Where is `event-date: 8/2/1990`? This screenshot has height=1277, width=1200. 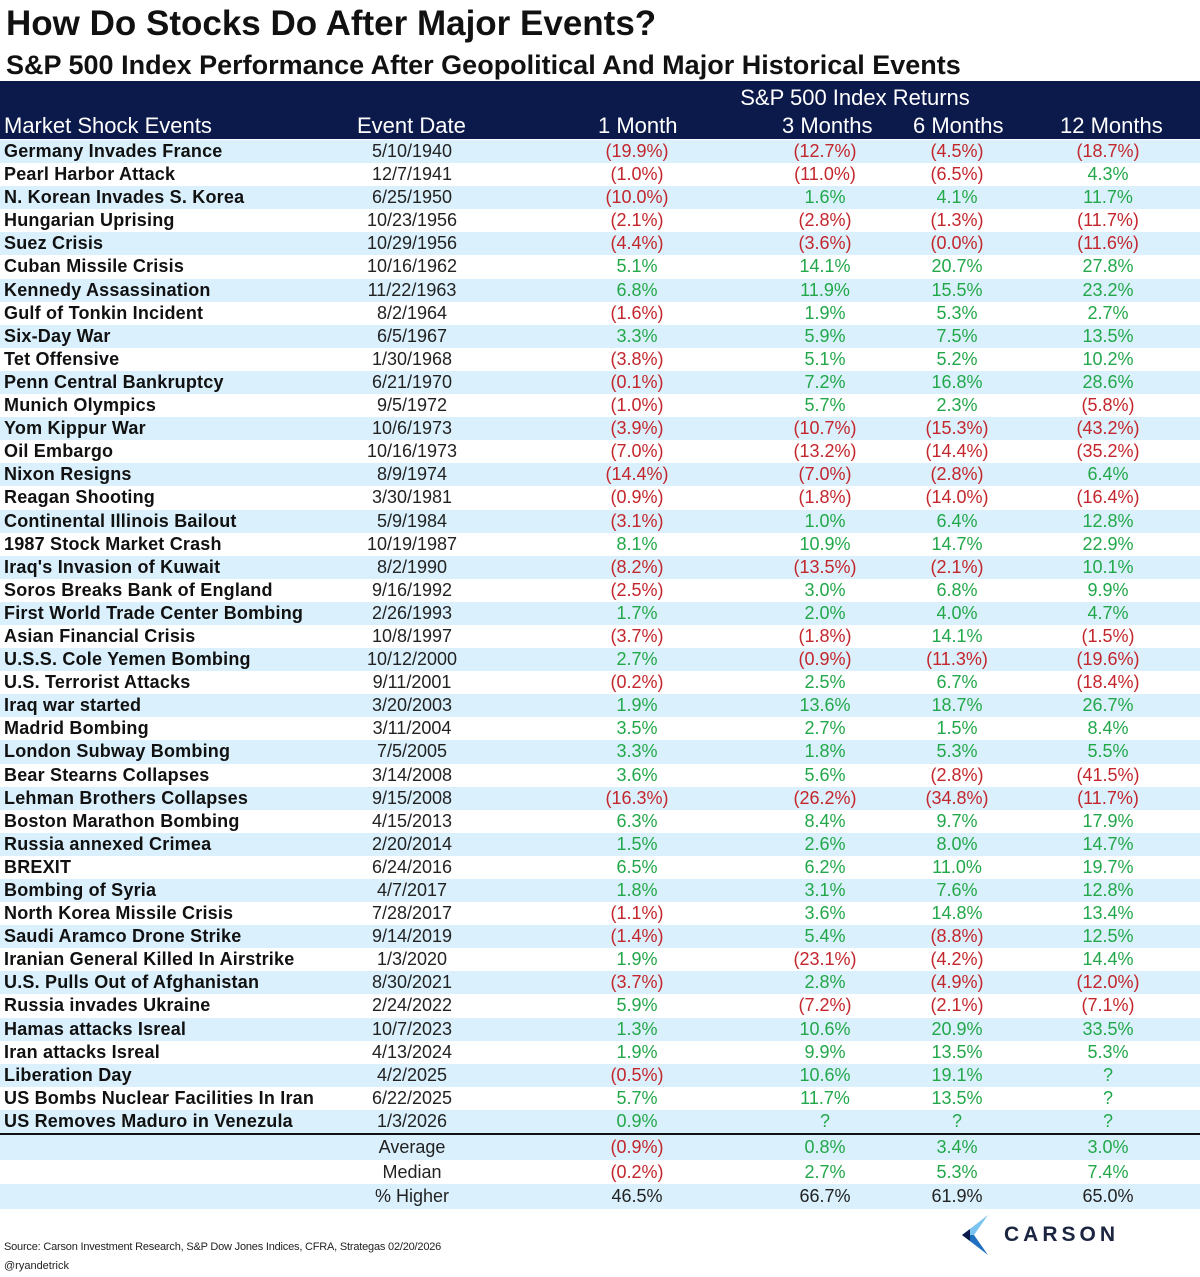 event-date: 8/2/1990 is located at coordinates (412, 566).